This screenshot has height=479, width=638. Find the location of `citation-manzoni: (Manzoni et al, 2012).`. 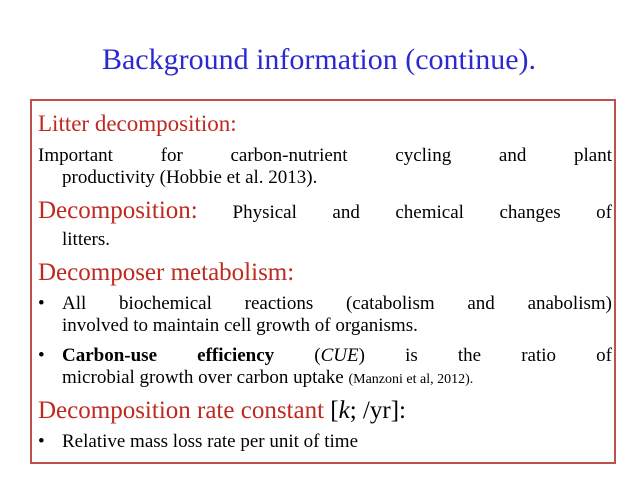

citation-manzoni: (Manzoni et al, 2012). is located at coordinates (411, 379).